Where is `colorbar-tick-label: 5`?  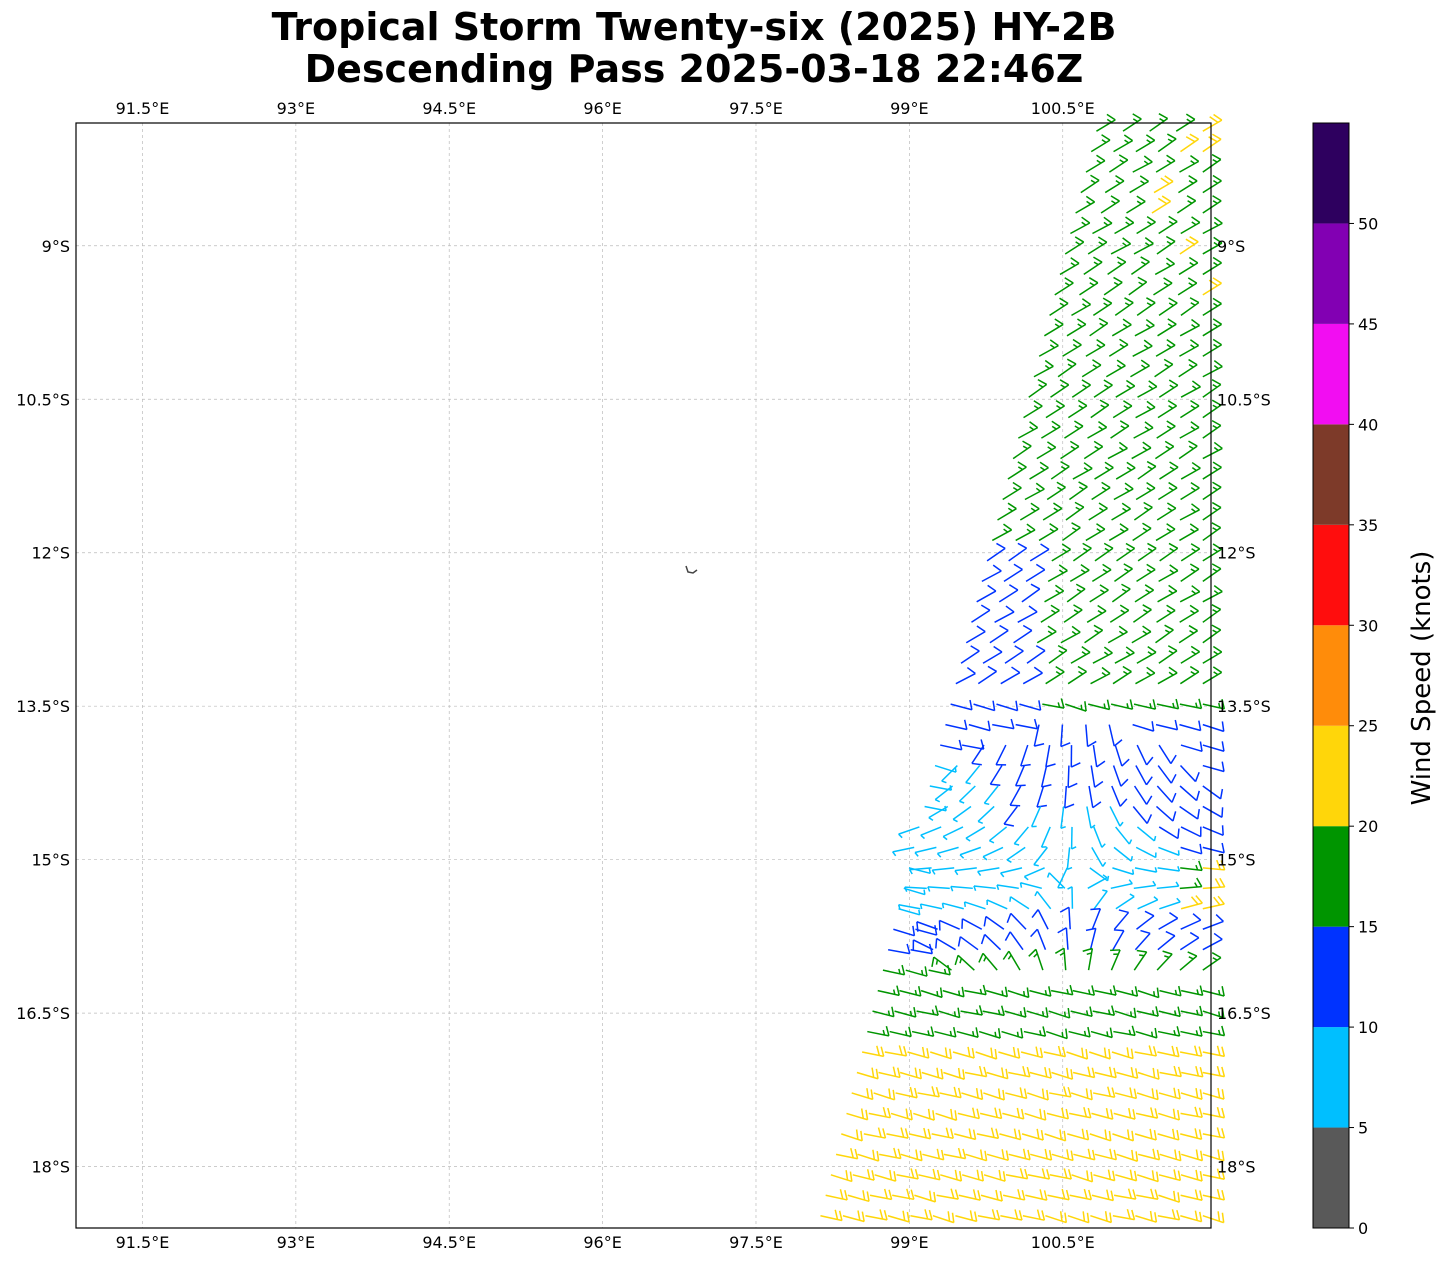
colorbar-tick-label: 5 is located at coordinates (1363, 1128).